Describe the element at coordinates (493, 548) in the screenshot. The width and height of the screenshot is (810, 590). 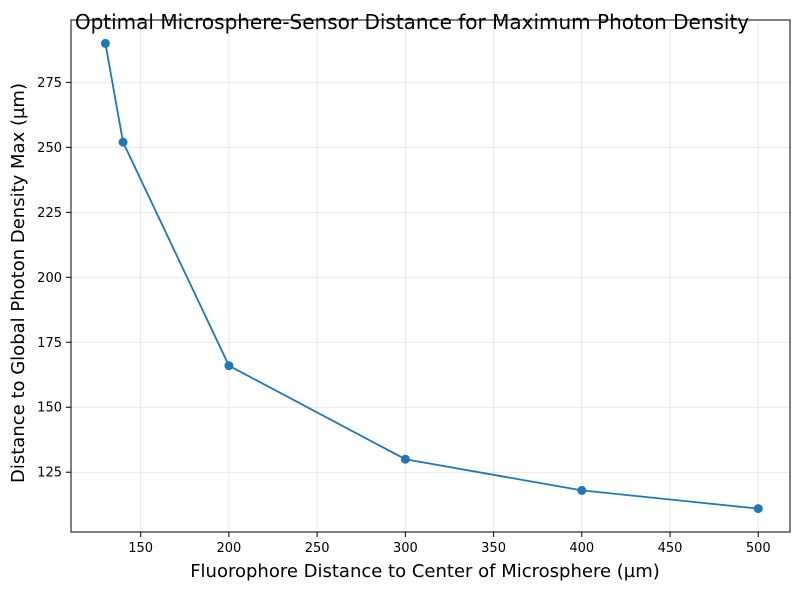
I see `x-tick-label: 350` at that location.